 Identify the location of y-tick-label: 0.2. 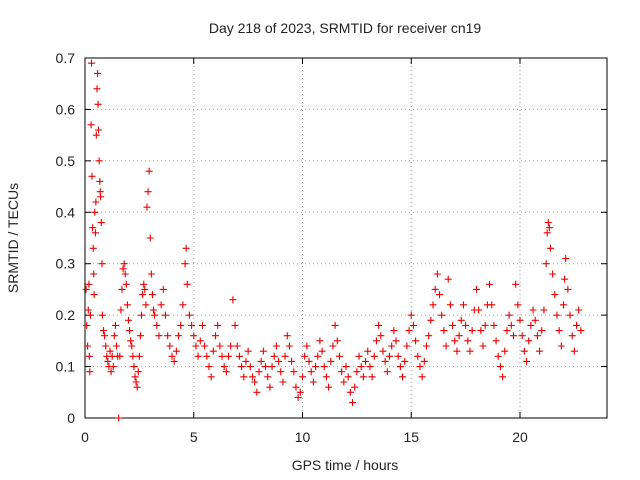
(66, 315).